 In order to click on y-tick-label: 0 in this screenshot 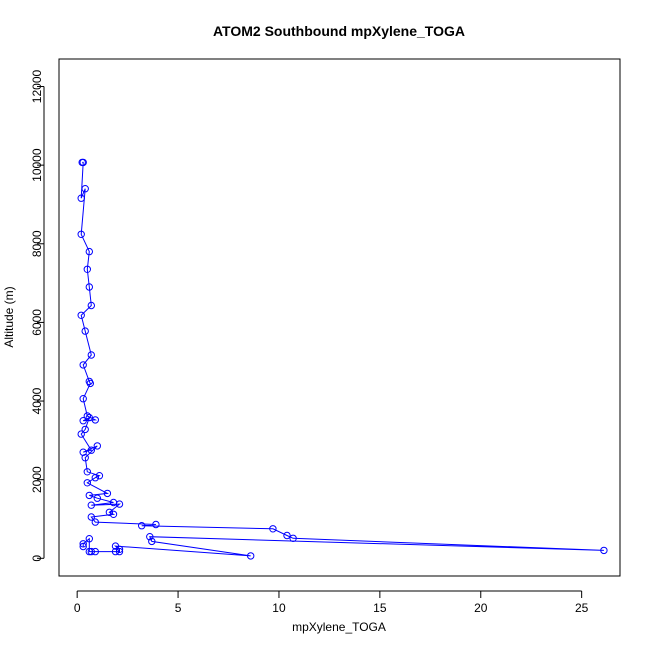, I will do `click(37, 558)`.